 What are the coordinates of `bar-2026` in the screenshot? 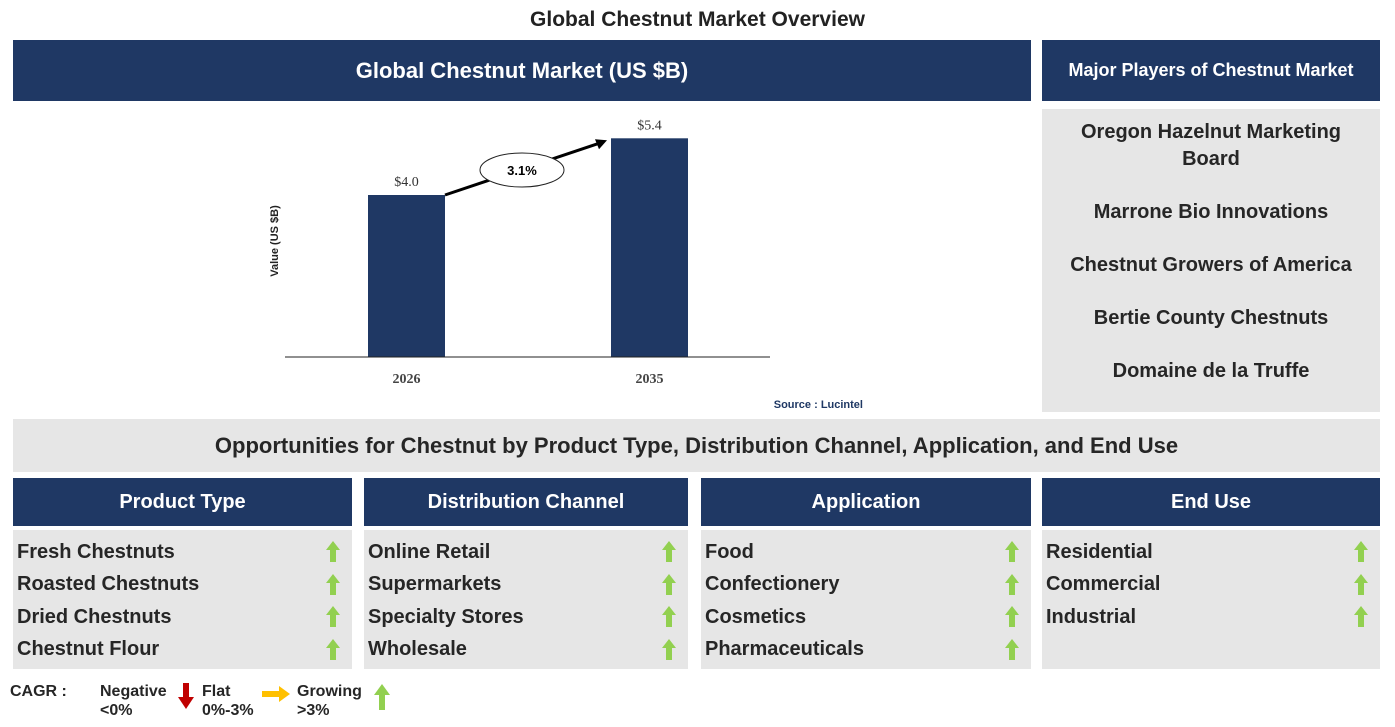 It's located at (406, 276).